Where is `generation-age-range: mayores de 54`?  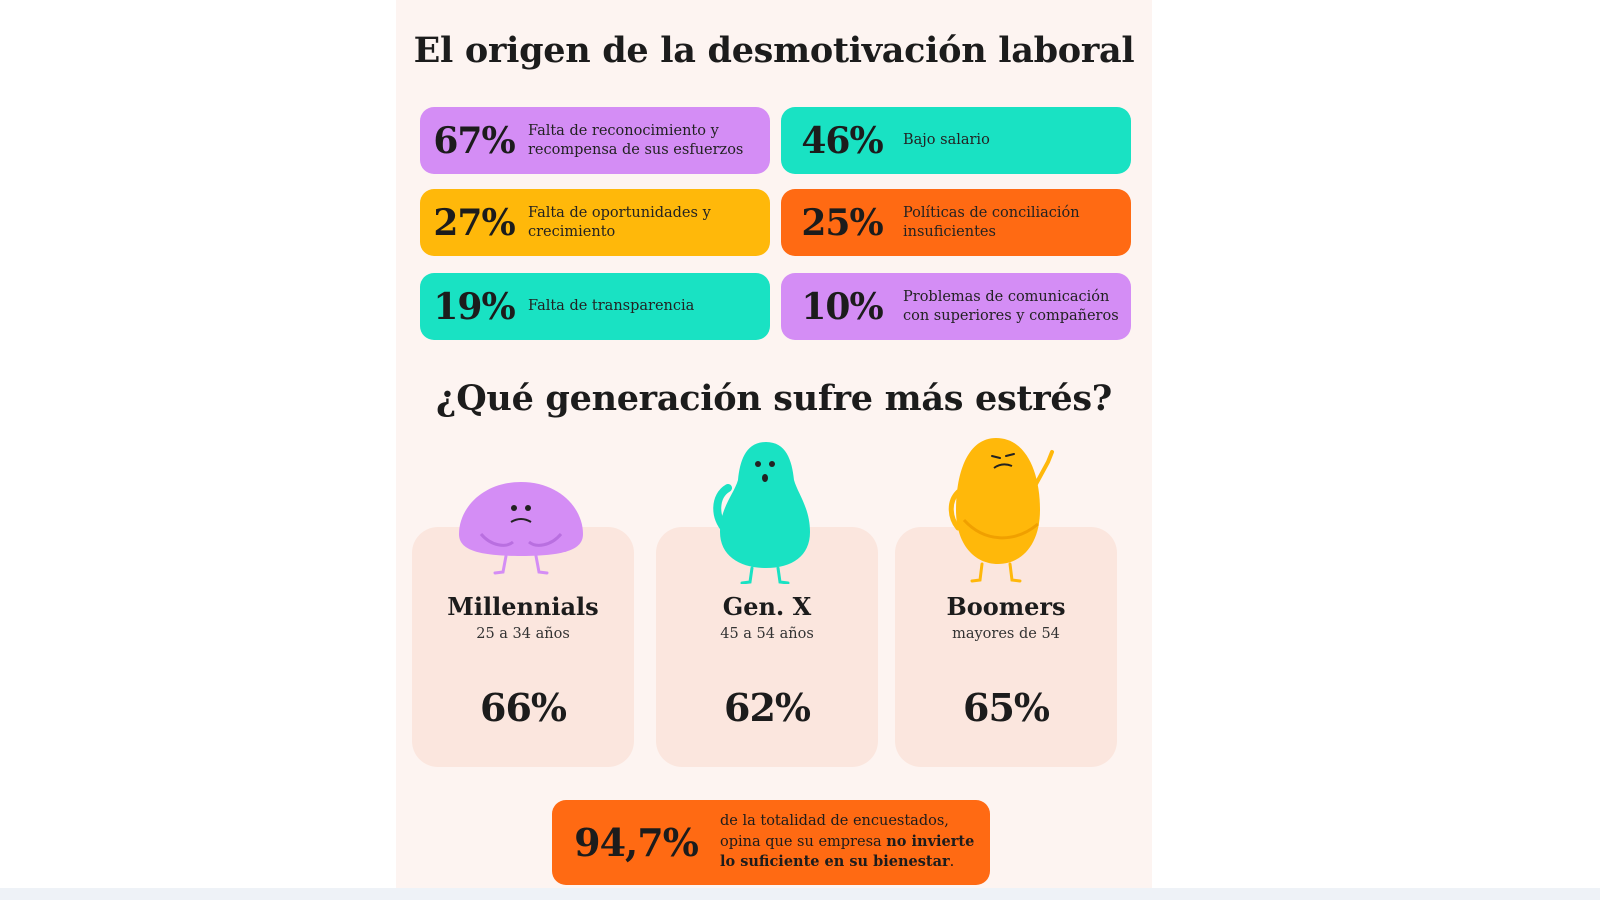
generation-age-range: mayores de 54 is located at coordinates (1006, 634).